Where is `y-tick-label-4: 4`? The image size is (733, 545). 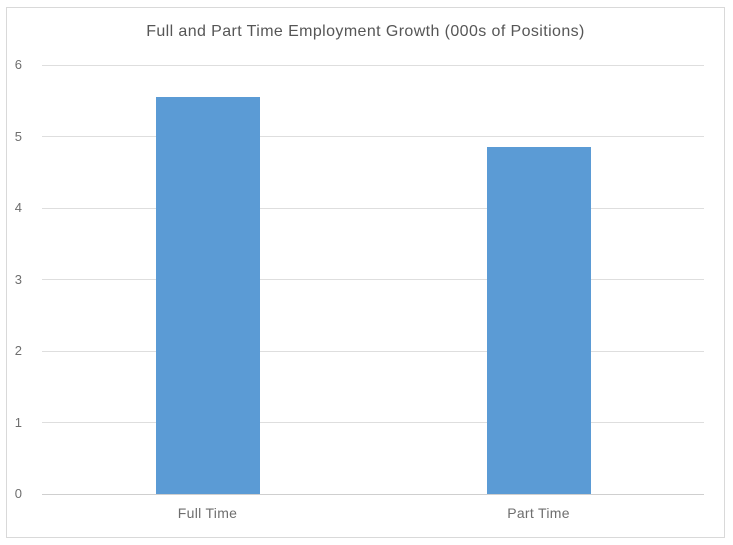
y-tick-label-4: 4 is located at coordinates (18, 207).